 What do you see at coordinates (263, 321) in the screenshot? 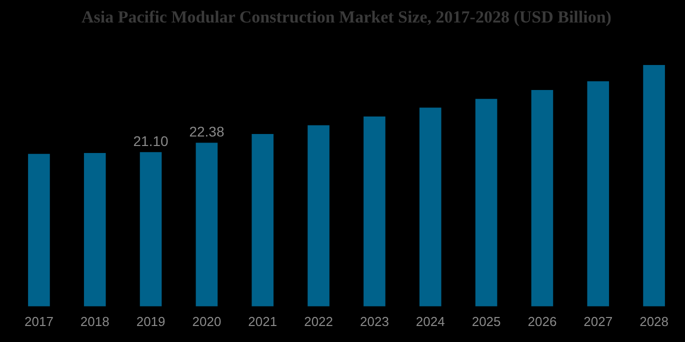
I see `x-tick-label: 2021` at bounding box center [263, 321].